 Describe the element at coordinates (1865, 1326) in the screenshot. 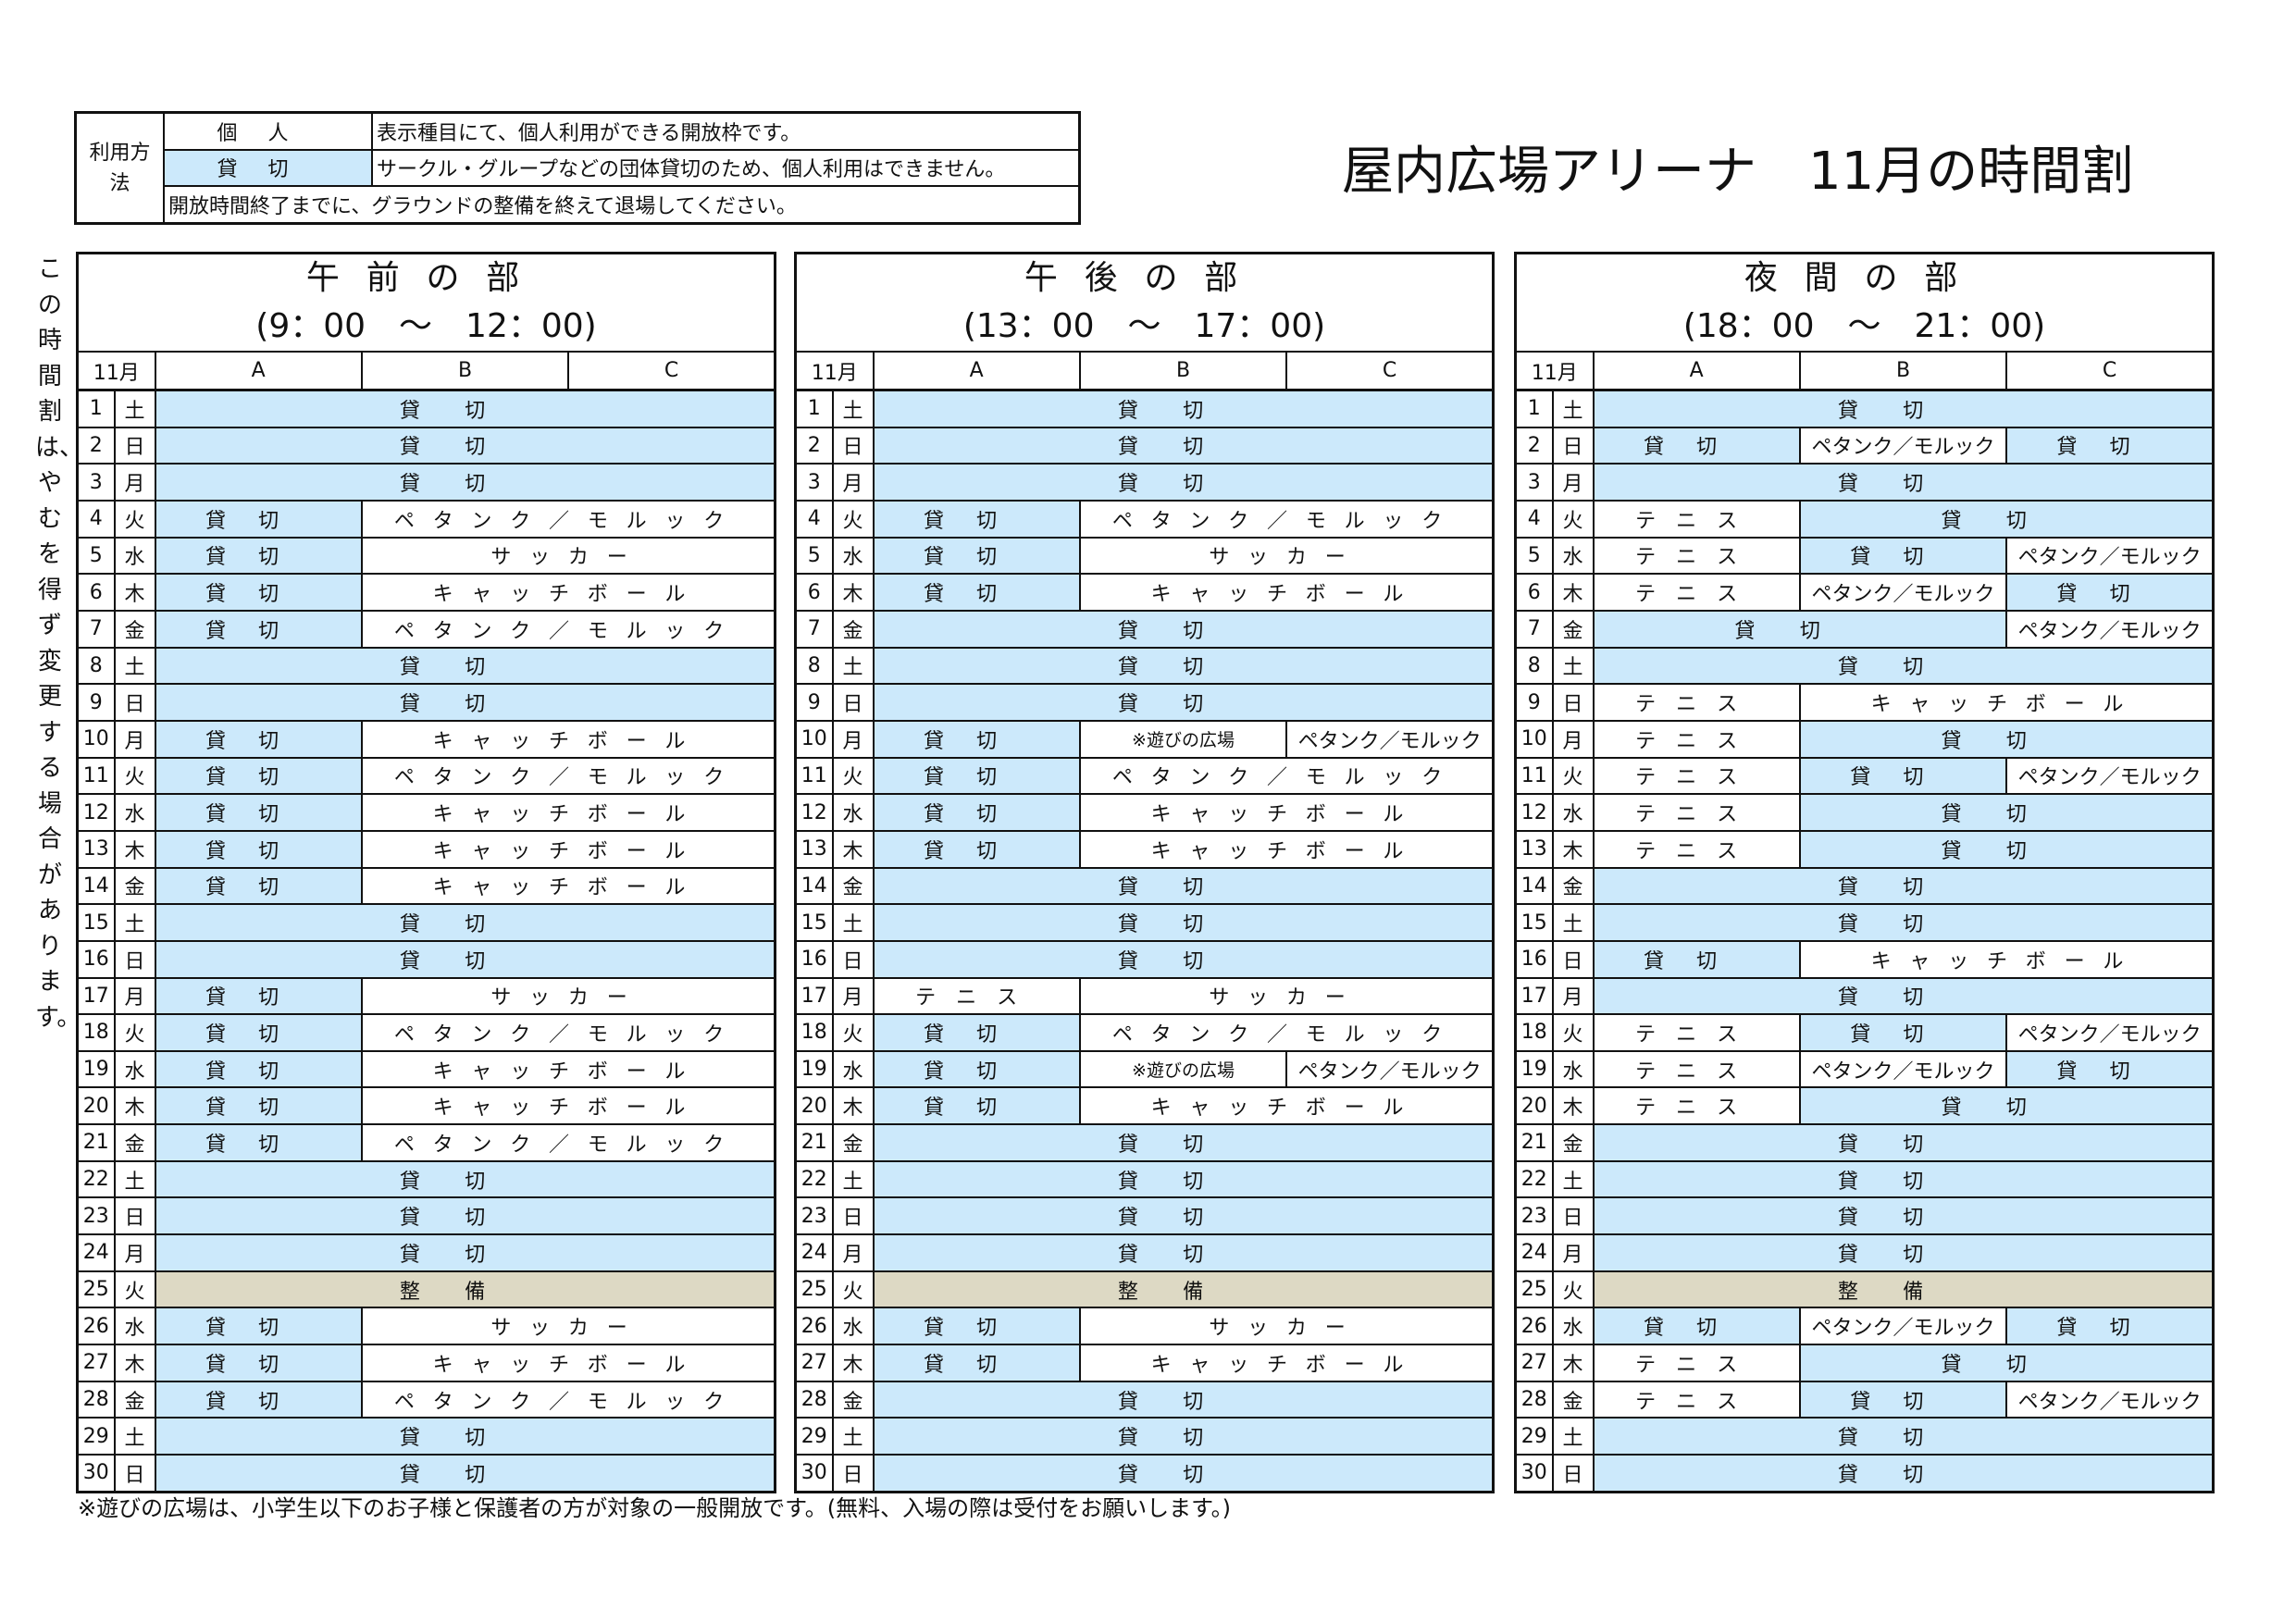

I see `table-row: 26 水貸切 ペタンク／モルック 貸切` at that location.